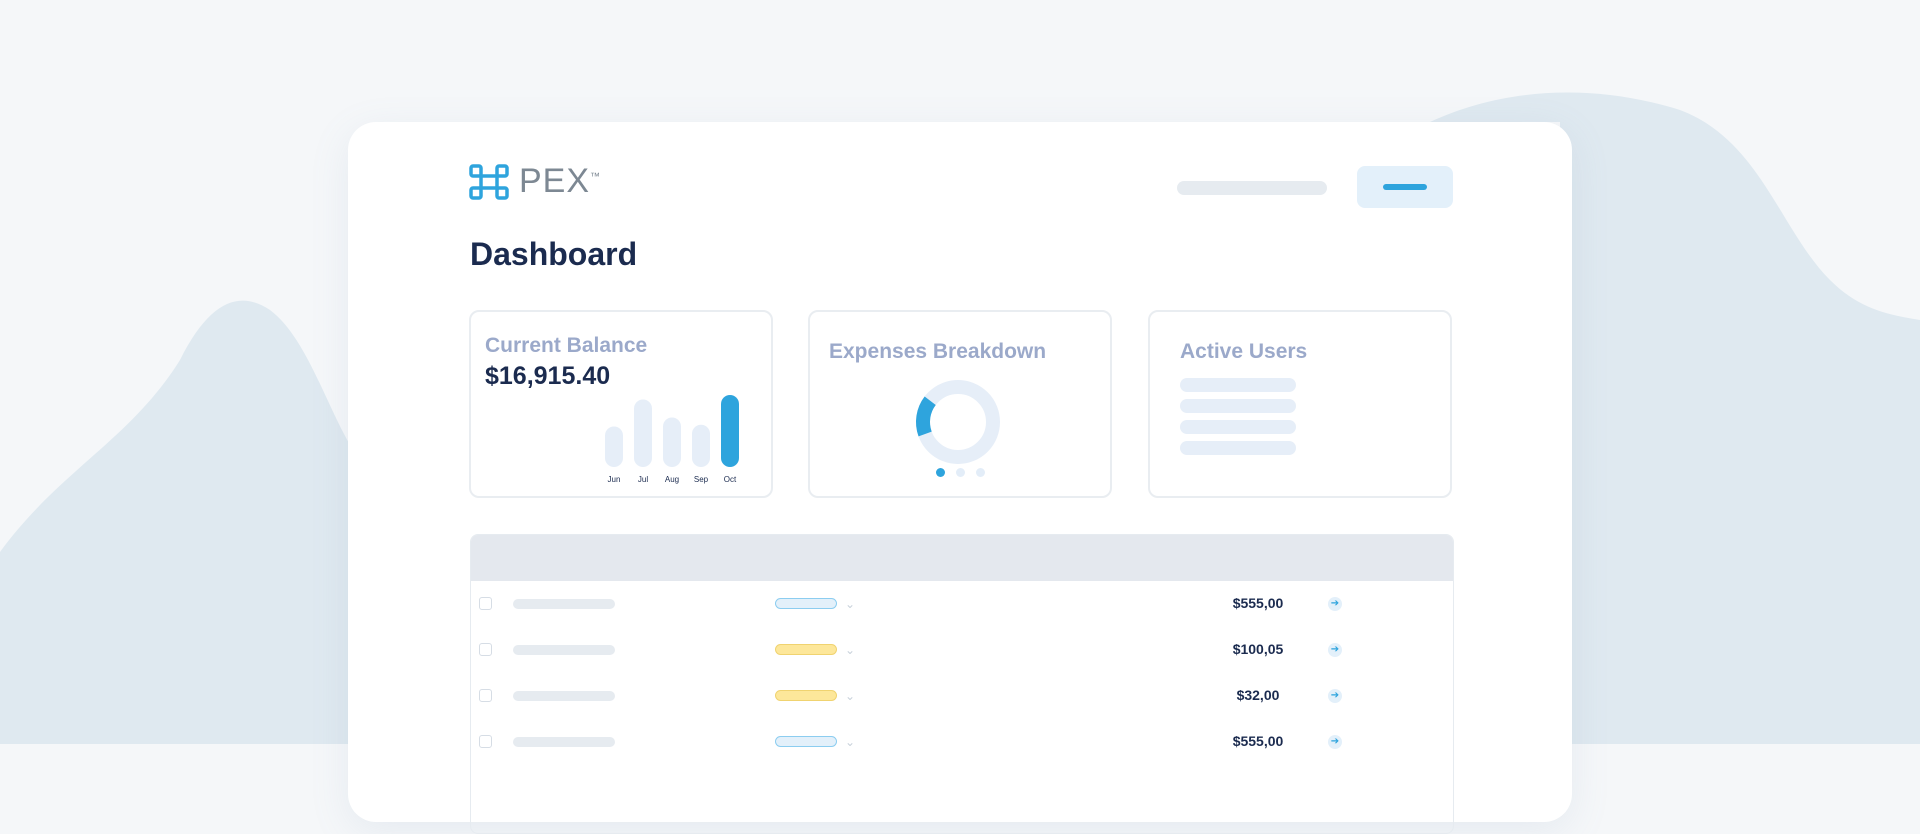  I want to click on row-amount: $32,00, so click(1258, 695).